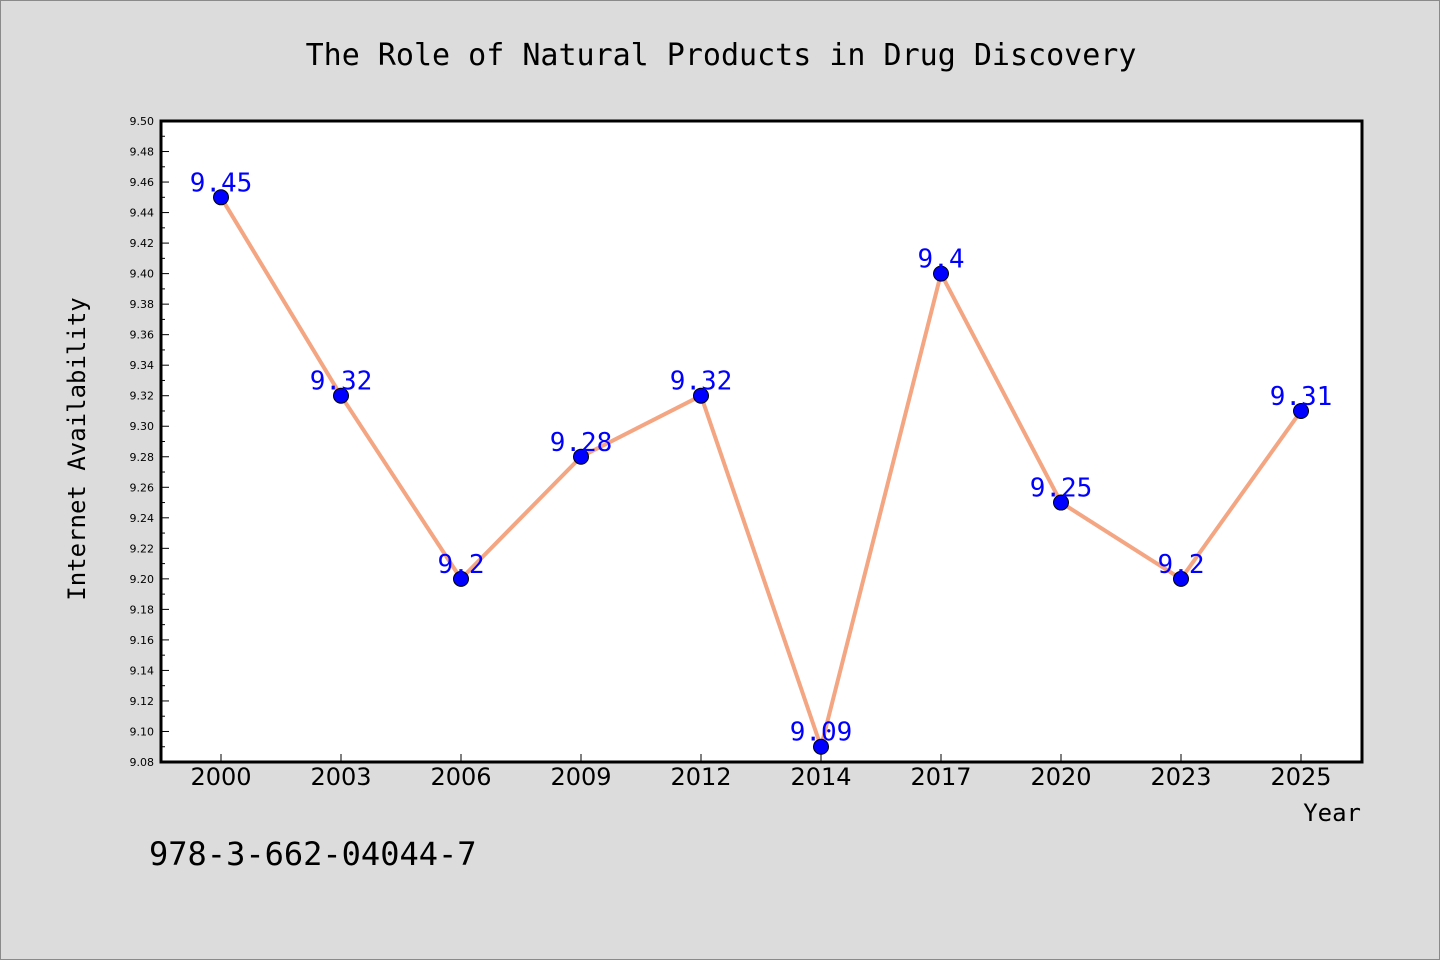 This screenshot has height=960, width=1440. What do you see at coordinates (142, 213) in the screenshot?
I see `y-tick-label: 9.44` at bounding box center [142, 213].